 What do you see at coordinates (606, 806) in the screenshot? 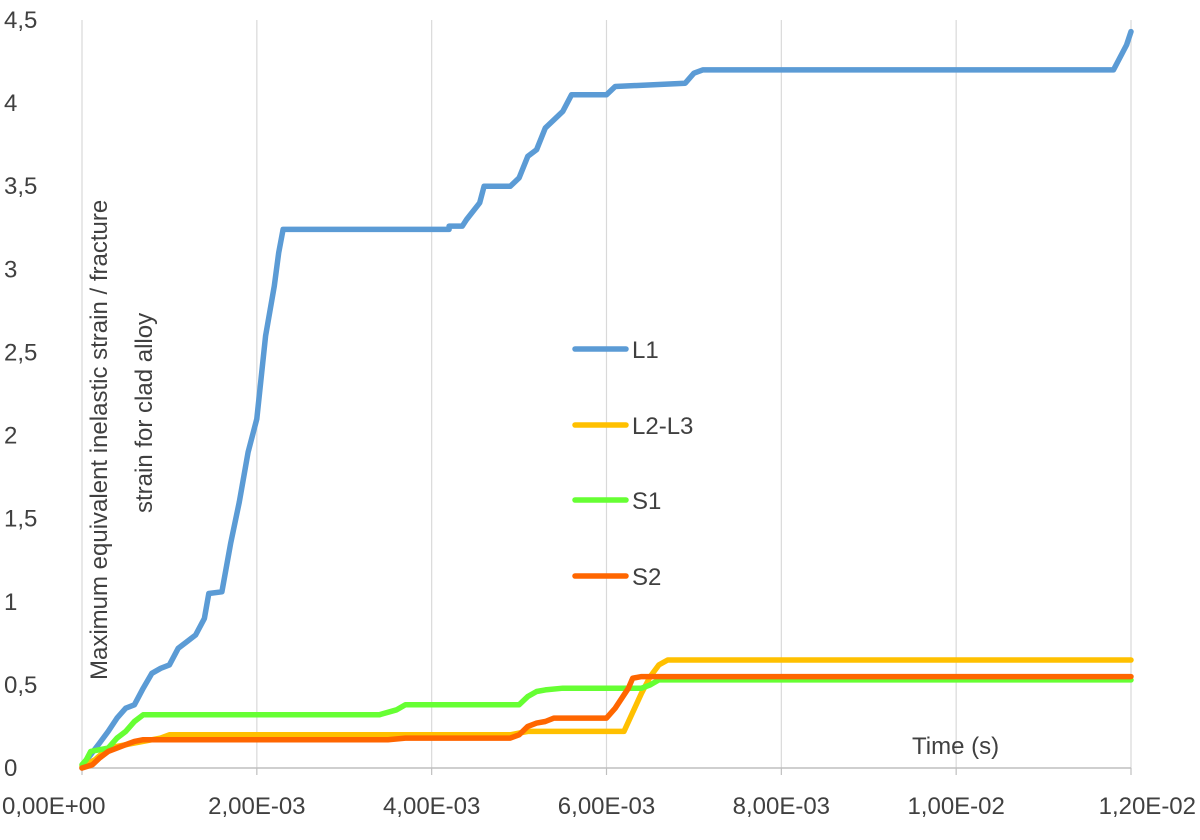
I see `x-tick-label: 6,00E-03` at bounding box center [606, 806].